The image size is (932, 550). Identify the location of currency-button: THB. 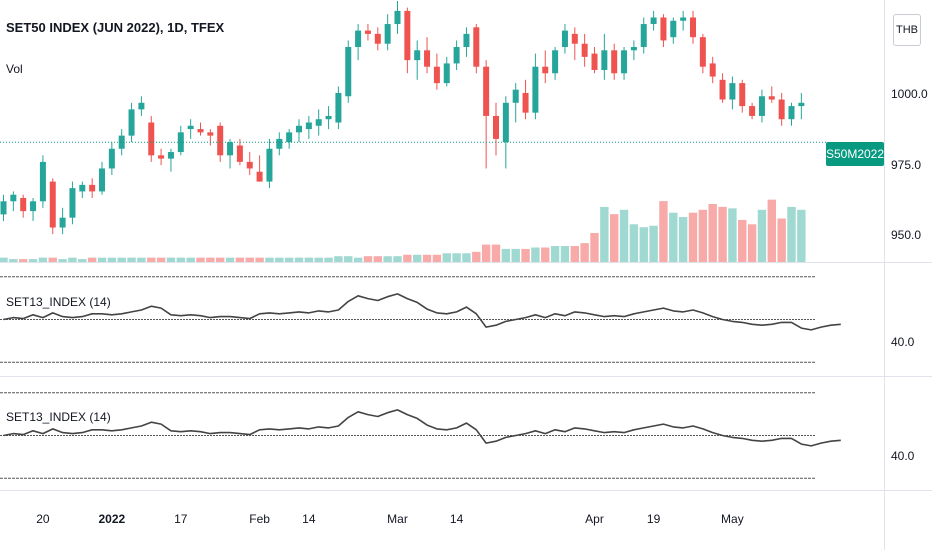
(907, 30).